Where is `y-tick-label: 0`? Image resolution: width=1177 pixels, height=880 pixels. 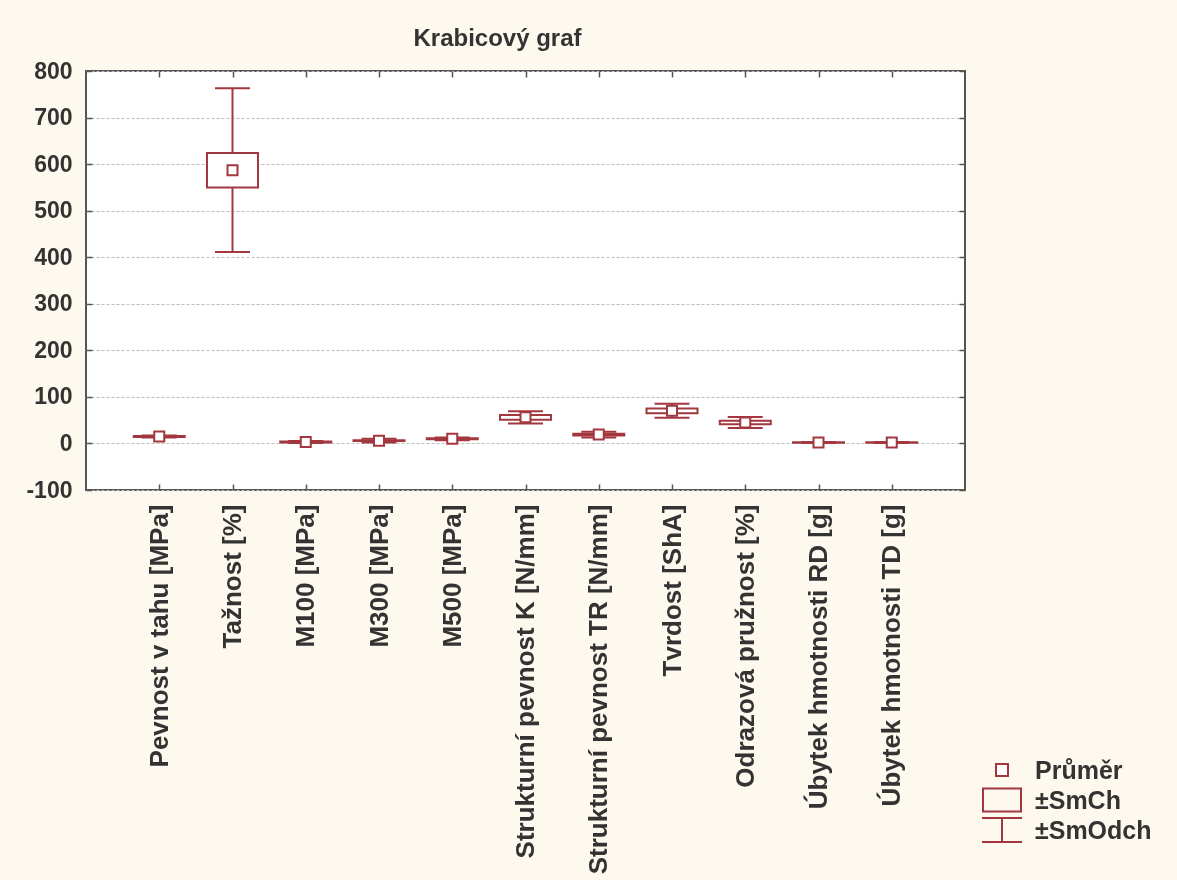 y-tick-label: 0 is located at coordinates (66, 442).